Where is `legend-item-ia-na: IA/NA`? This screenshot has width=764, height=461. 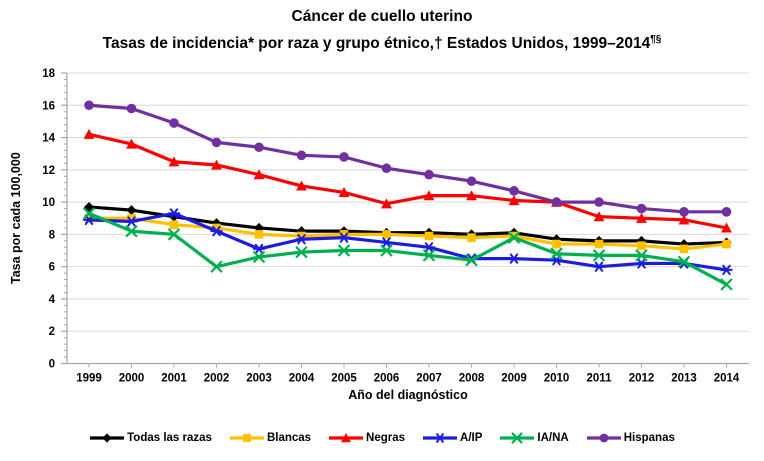
legend-item-ia-na: IA/NA is located at coordinates (534, 438).